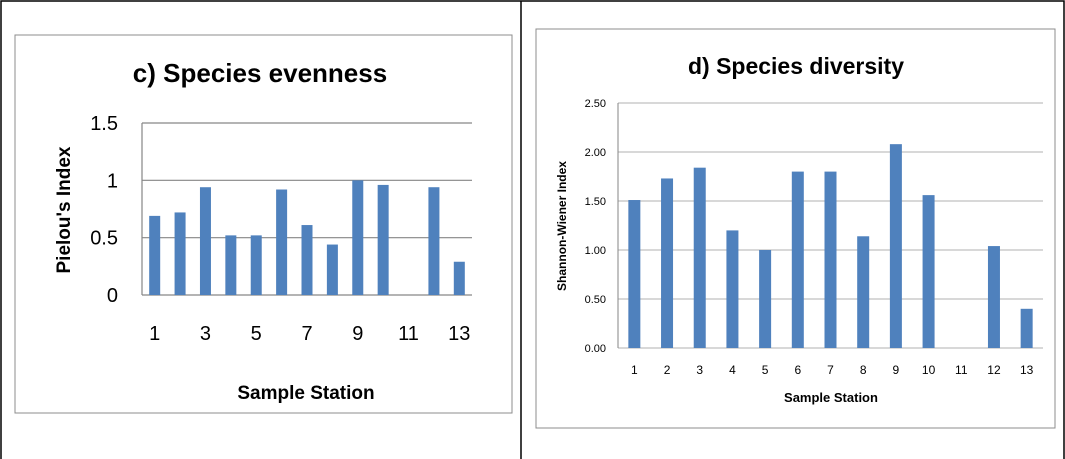 The image size is (1065, 459). What do you see at coordinates (112, 181) in the screenshot?
I see `y-tick-label: 1` at bounding box center [112, 181].